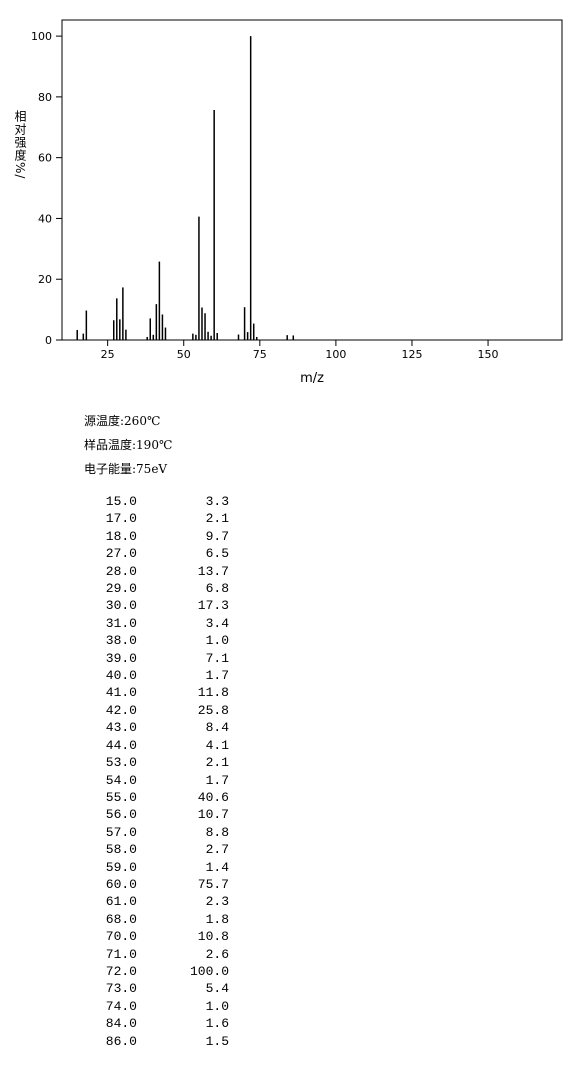  I want to click on peak-row: 68.0 1.8, so click(149, 919).